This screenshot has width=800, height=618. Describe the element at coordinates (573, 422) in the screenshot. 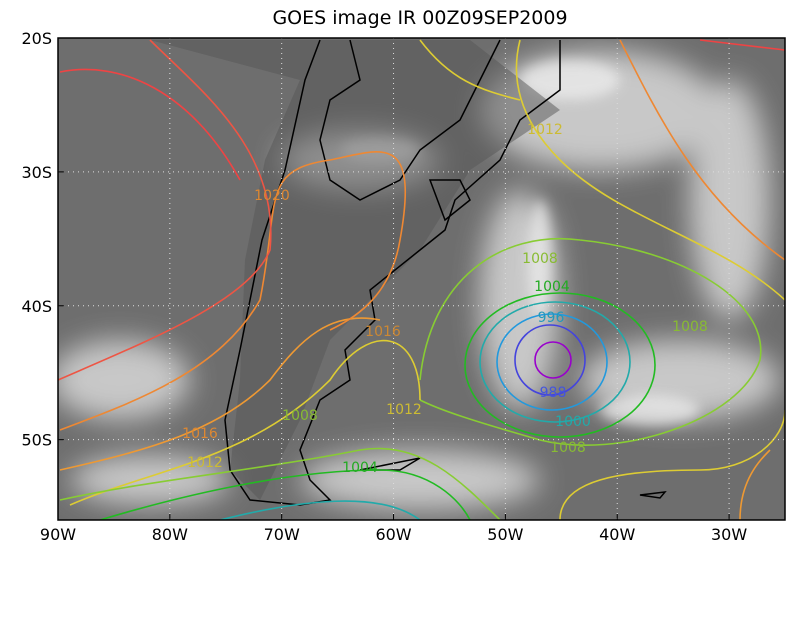

I see `isobar-label: 1000` at that location.